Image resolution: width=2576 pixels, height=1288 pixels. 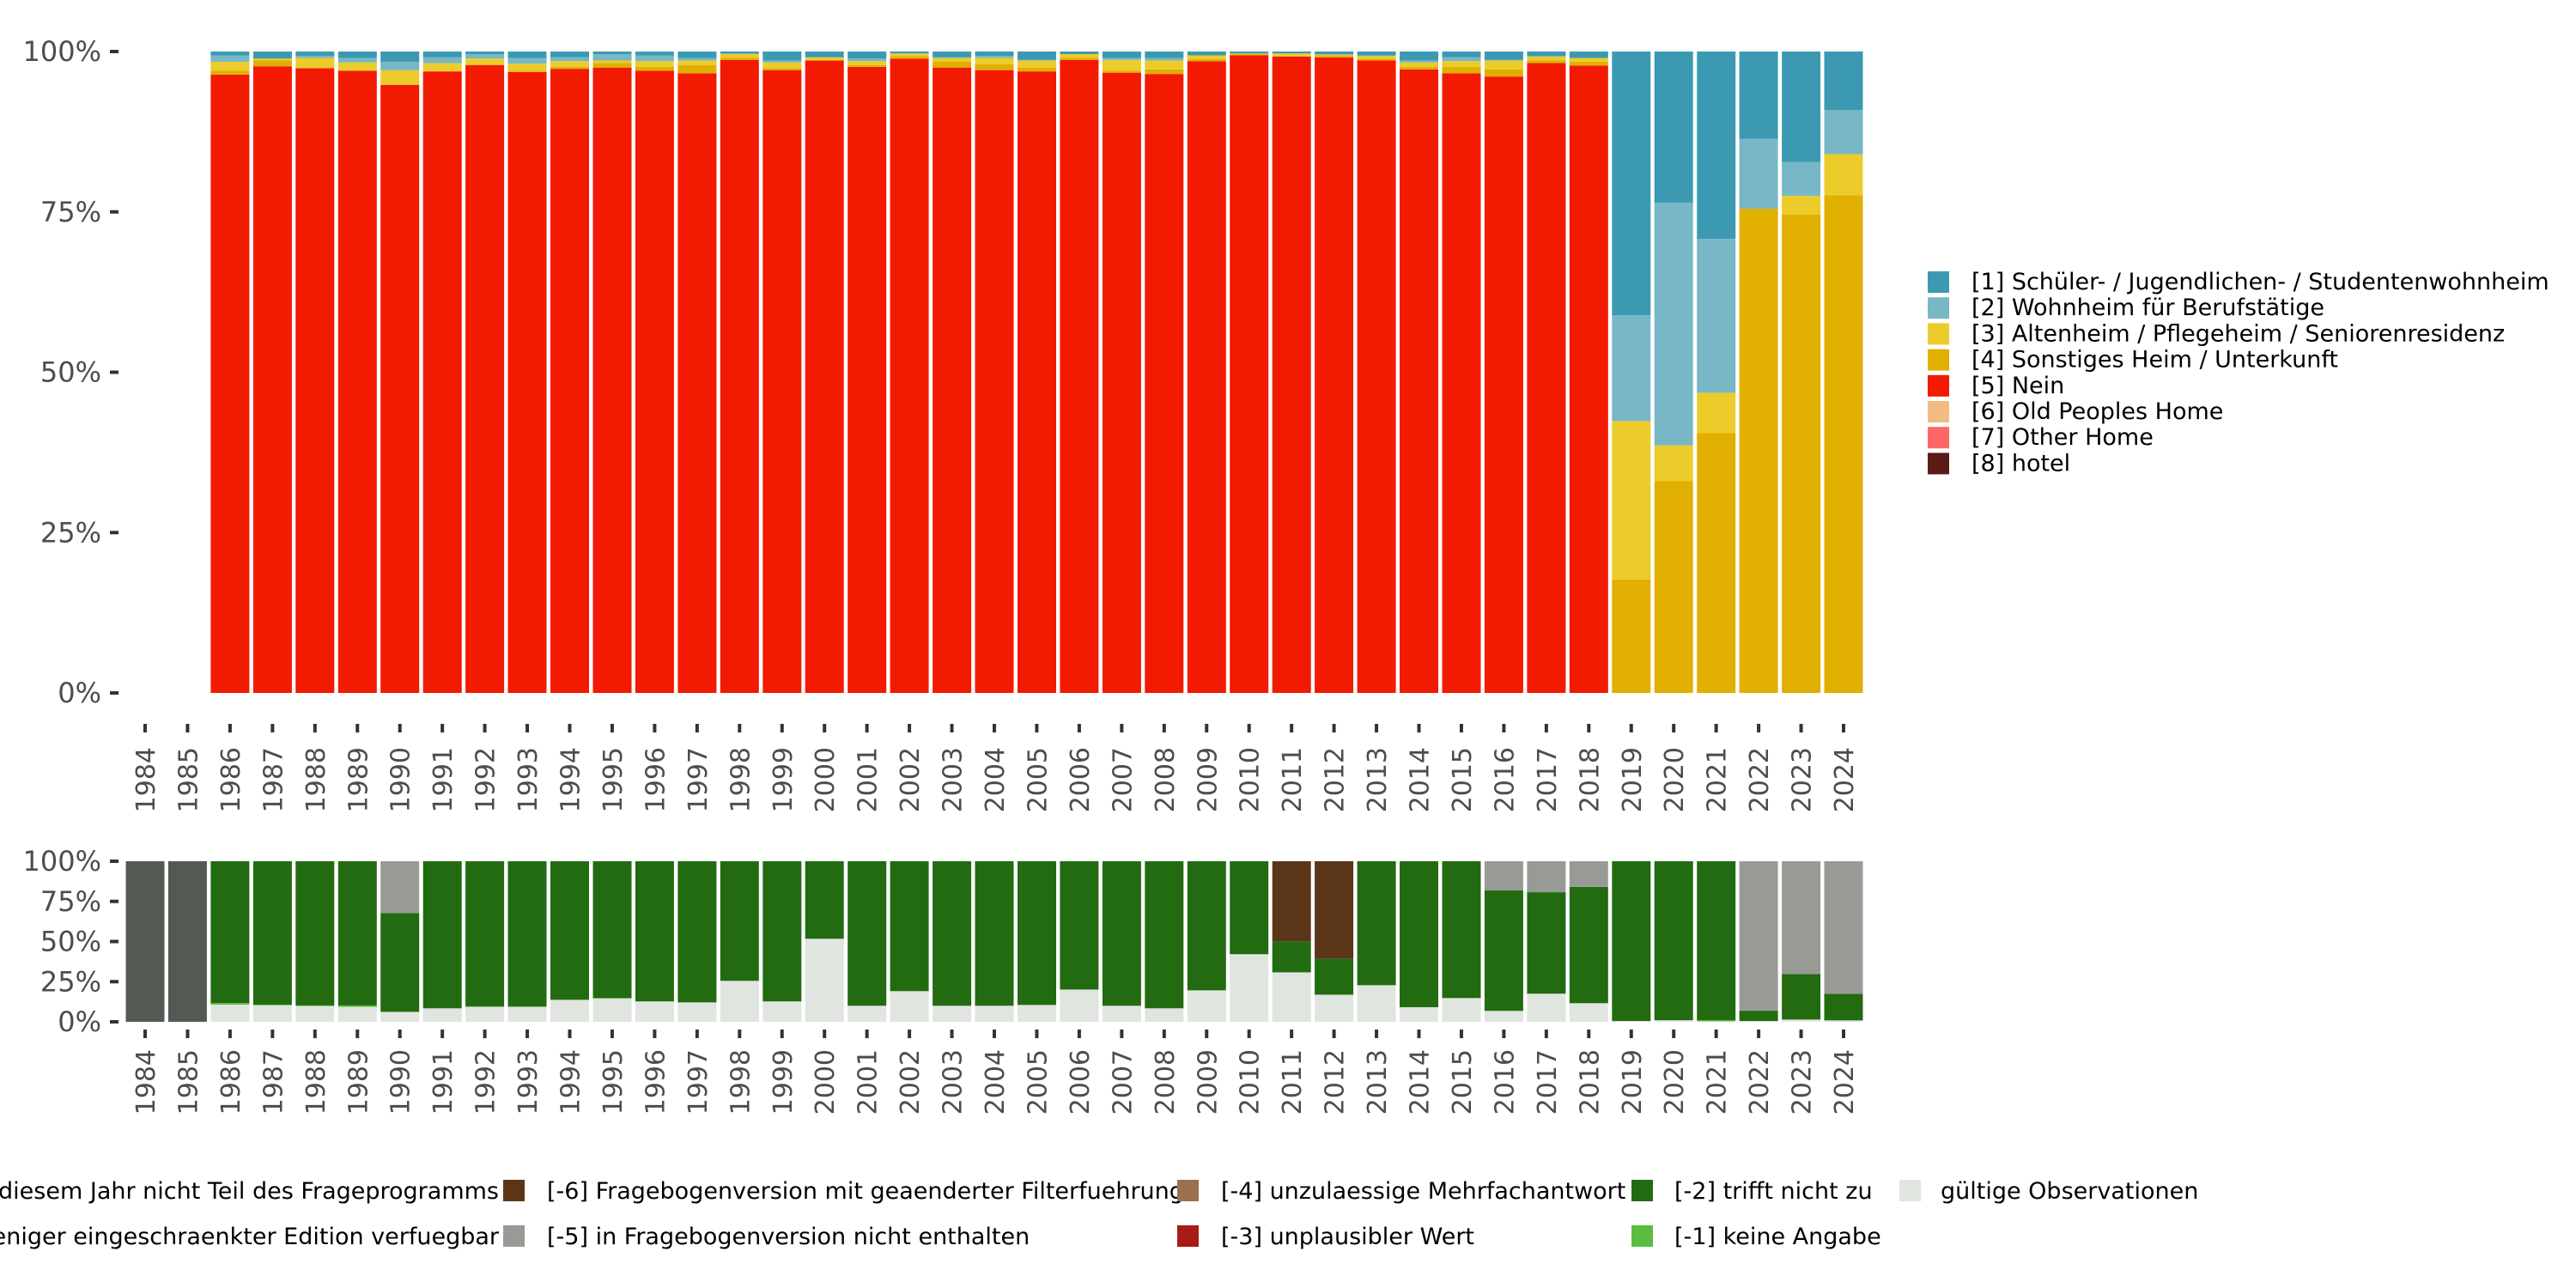 I want to click on legend-label: [-4] unzulaessige Mehrfachantwort, so click(x=1423, y=1191).